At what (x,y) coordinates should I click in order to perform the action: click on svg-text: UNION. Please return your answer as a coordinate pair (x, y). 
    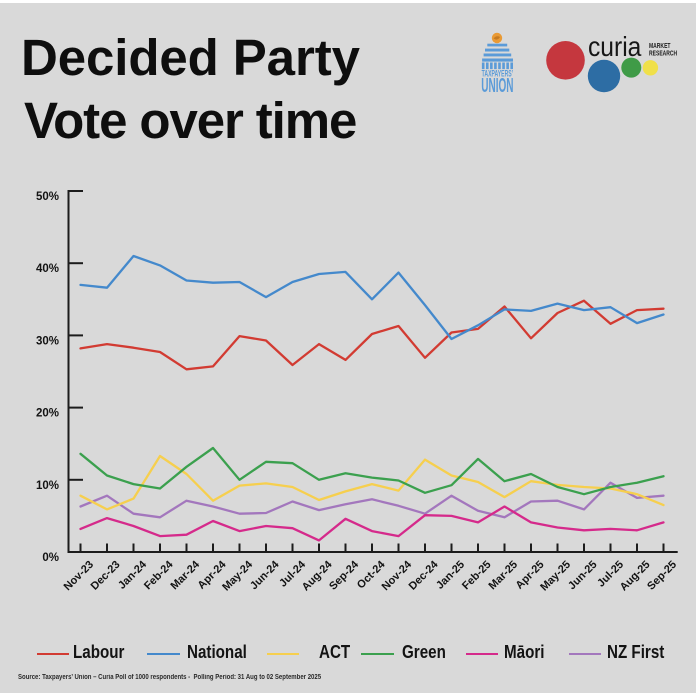
    Looking at the image, I should click on (497, 86).